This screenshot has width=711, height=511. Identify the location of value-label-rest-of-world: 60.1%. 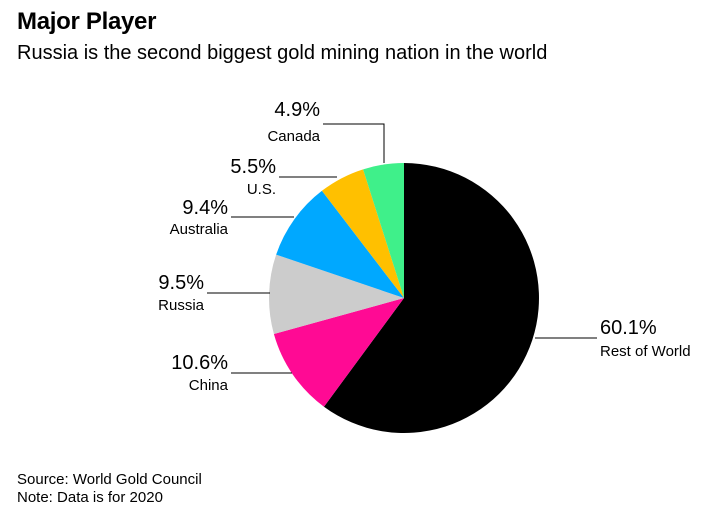
(628, 328).